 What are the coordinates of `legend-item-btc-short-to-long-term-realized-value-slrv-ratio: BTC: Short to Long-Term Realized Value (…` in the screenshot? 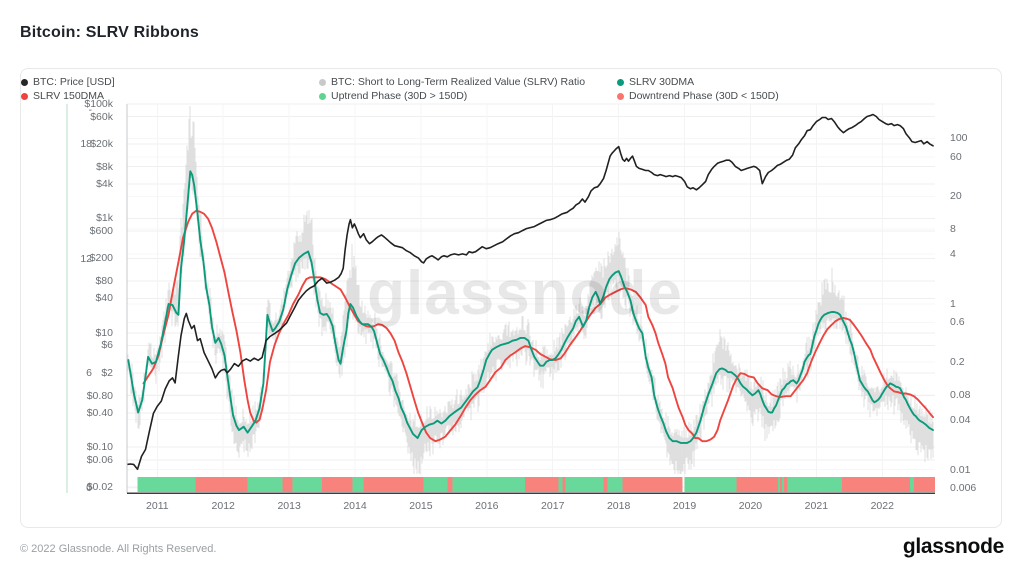 It's located at (452, 82).